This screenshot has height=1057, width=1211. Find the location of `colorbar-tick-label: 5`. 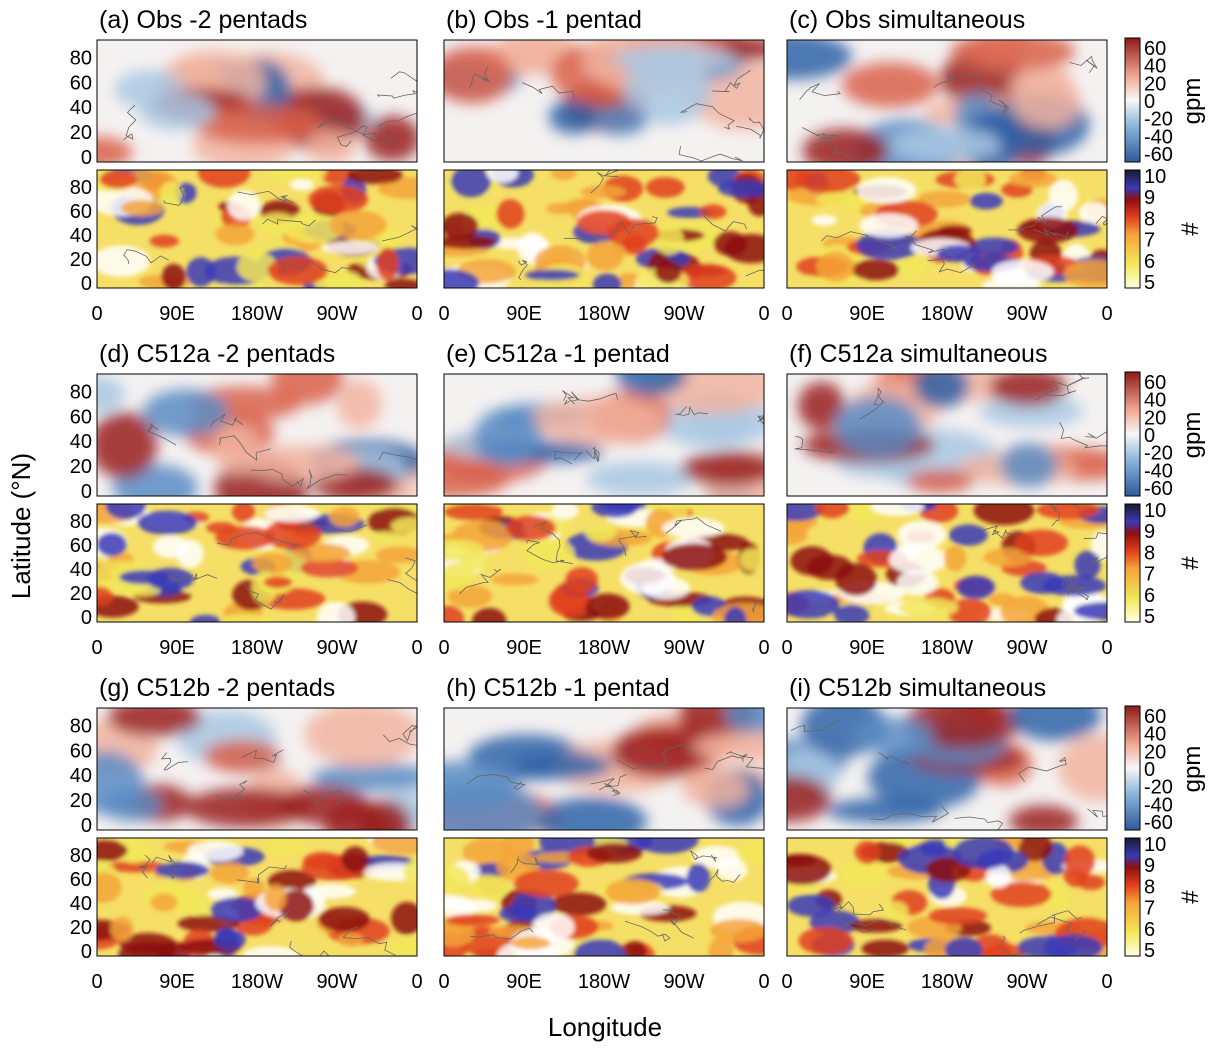

colorbar-tick-label: 5 is located at coordinates (1149, 283).